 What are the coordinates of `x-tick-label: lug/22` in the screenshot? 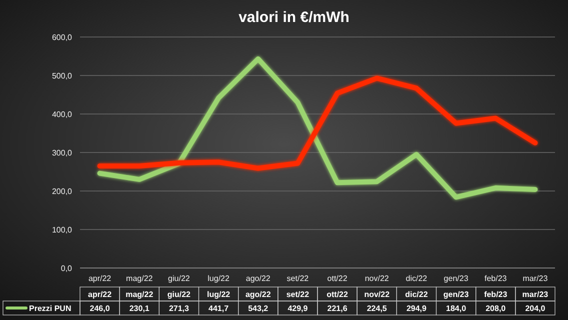 It's located at (219, 278).